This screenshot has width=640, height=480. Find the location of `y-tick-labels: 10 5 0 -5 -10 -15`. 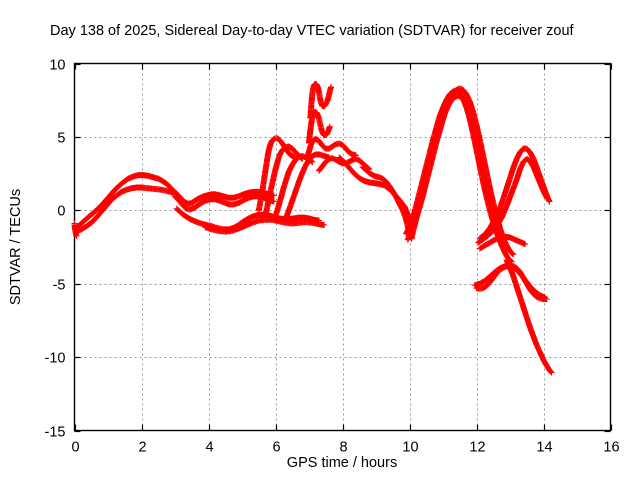

y-tick-labels: 10 5 0 -5 -10 -15 is located at coordinates (55, 249).